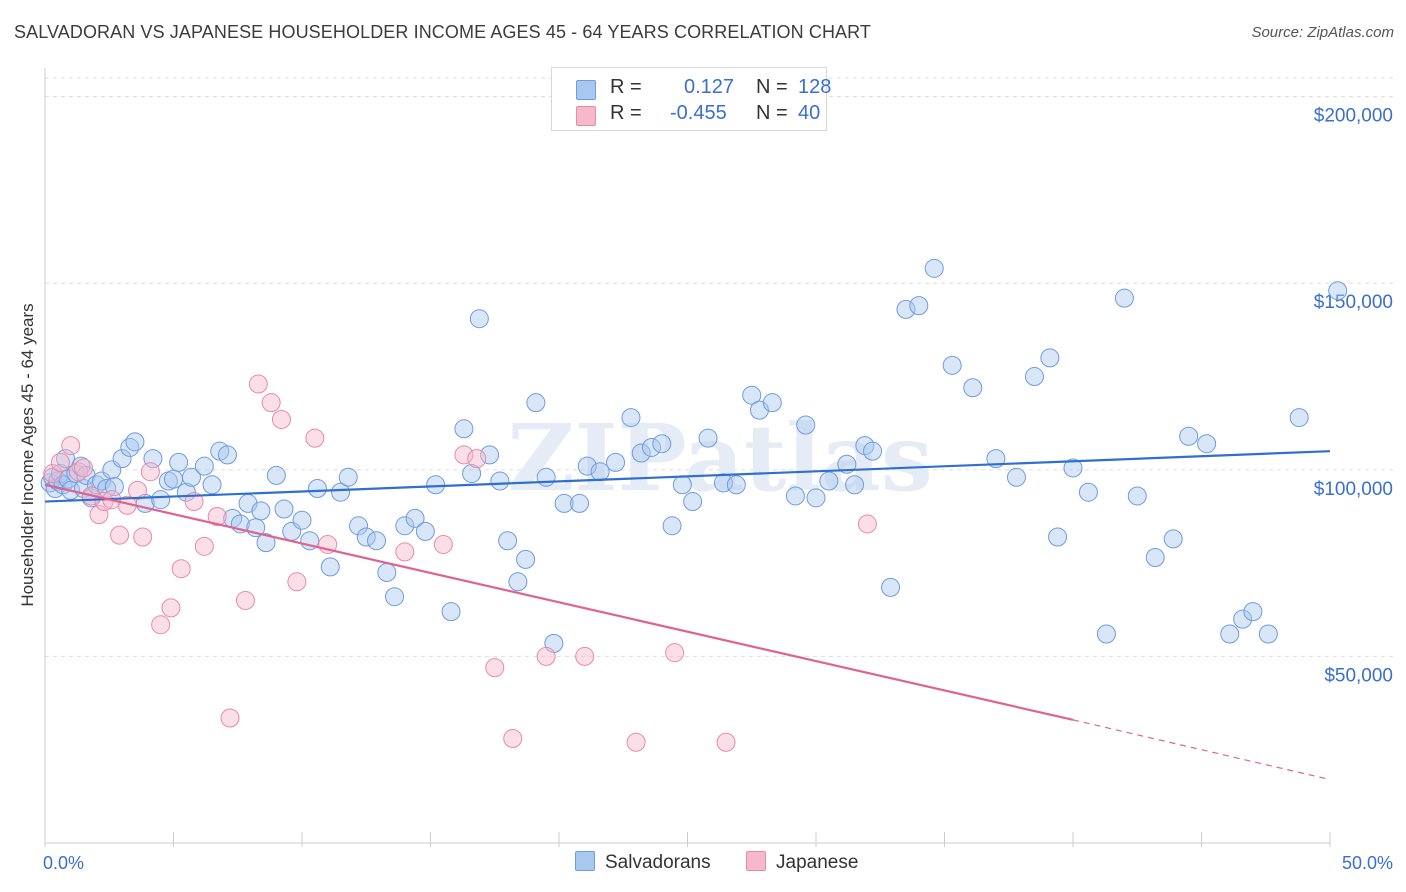 The width and height of the screenshot is (1406, 892). Describe the element at coordinates (1353, 489) in the screenshot. I see `y-tick-label: $100,000` at that location.